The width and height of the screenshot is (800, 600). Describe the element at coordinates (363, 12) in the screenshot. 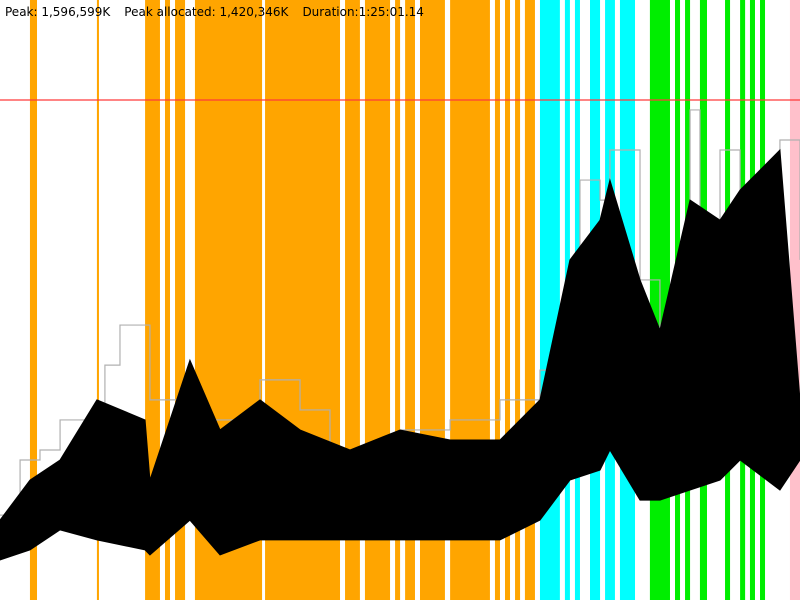

I see `duration-label: Duration:1:25:01.14` at that location.